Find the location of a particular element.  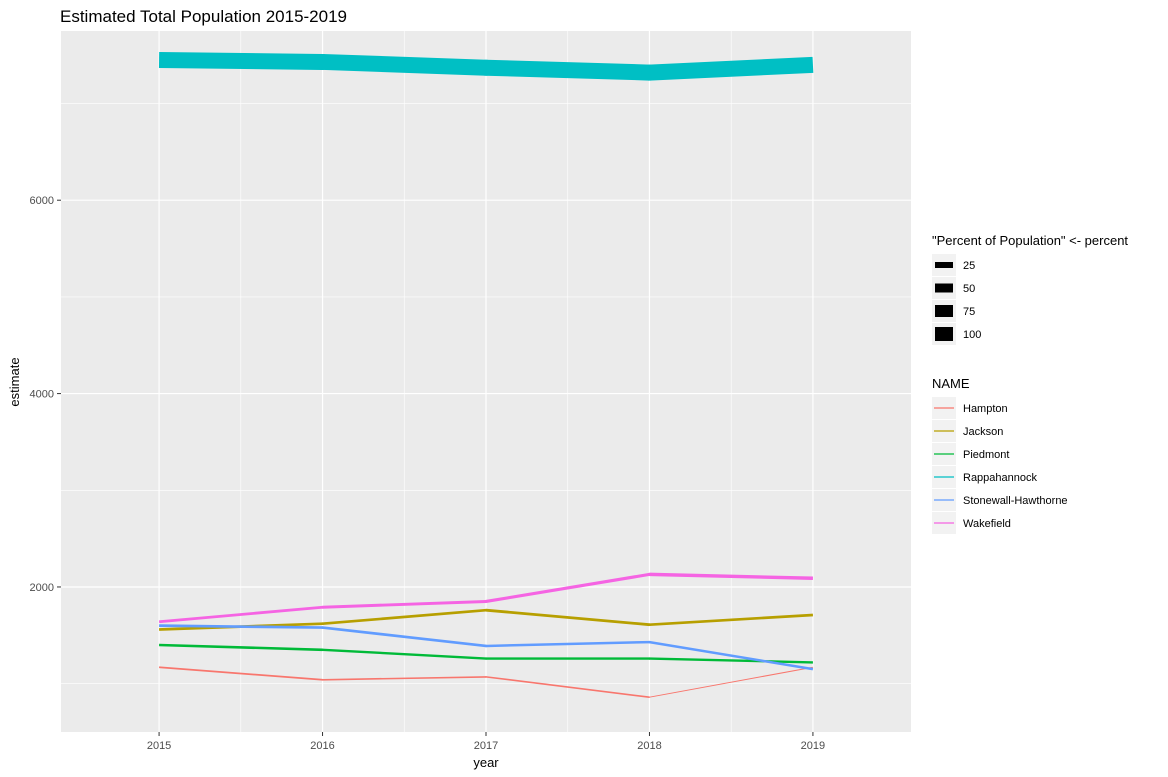

y-tick-label: 2000 is located at coordinates (42, 588).